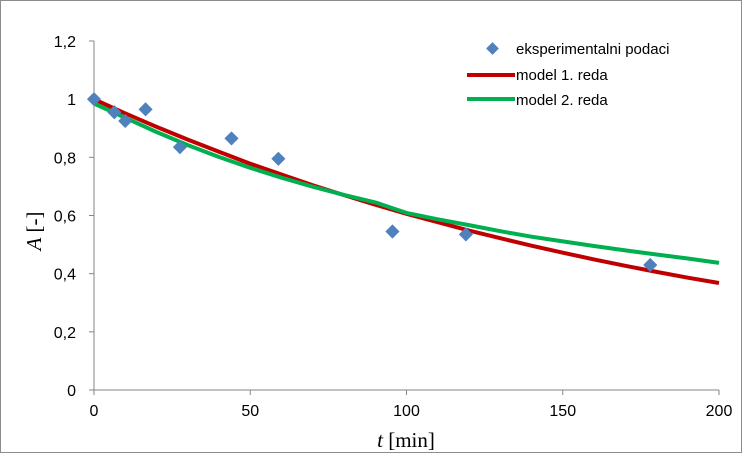  What do you see at coordinates (411, 440) in the screenshot?
I see `x-axis-unit: [min]` at bounding box center [411, 440].